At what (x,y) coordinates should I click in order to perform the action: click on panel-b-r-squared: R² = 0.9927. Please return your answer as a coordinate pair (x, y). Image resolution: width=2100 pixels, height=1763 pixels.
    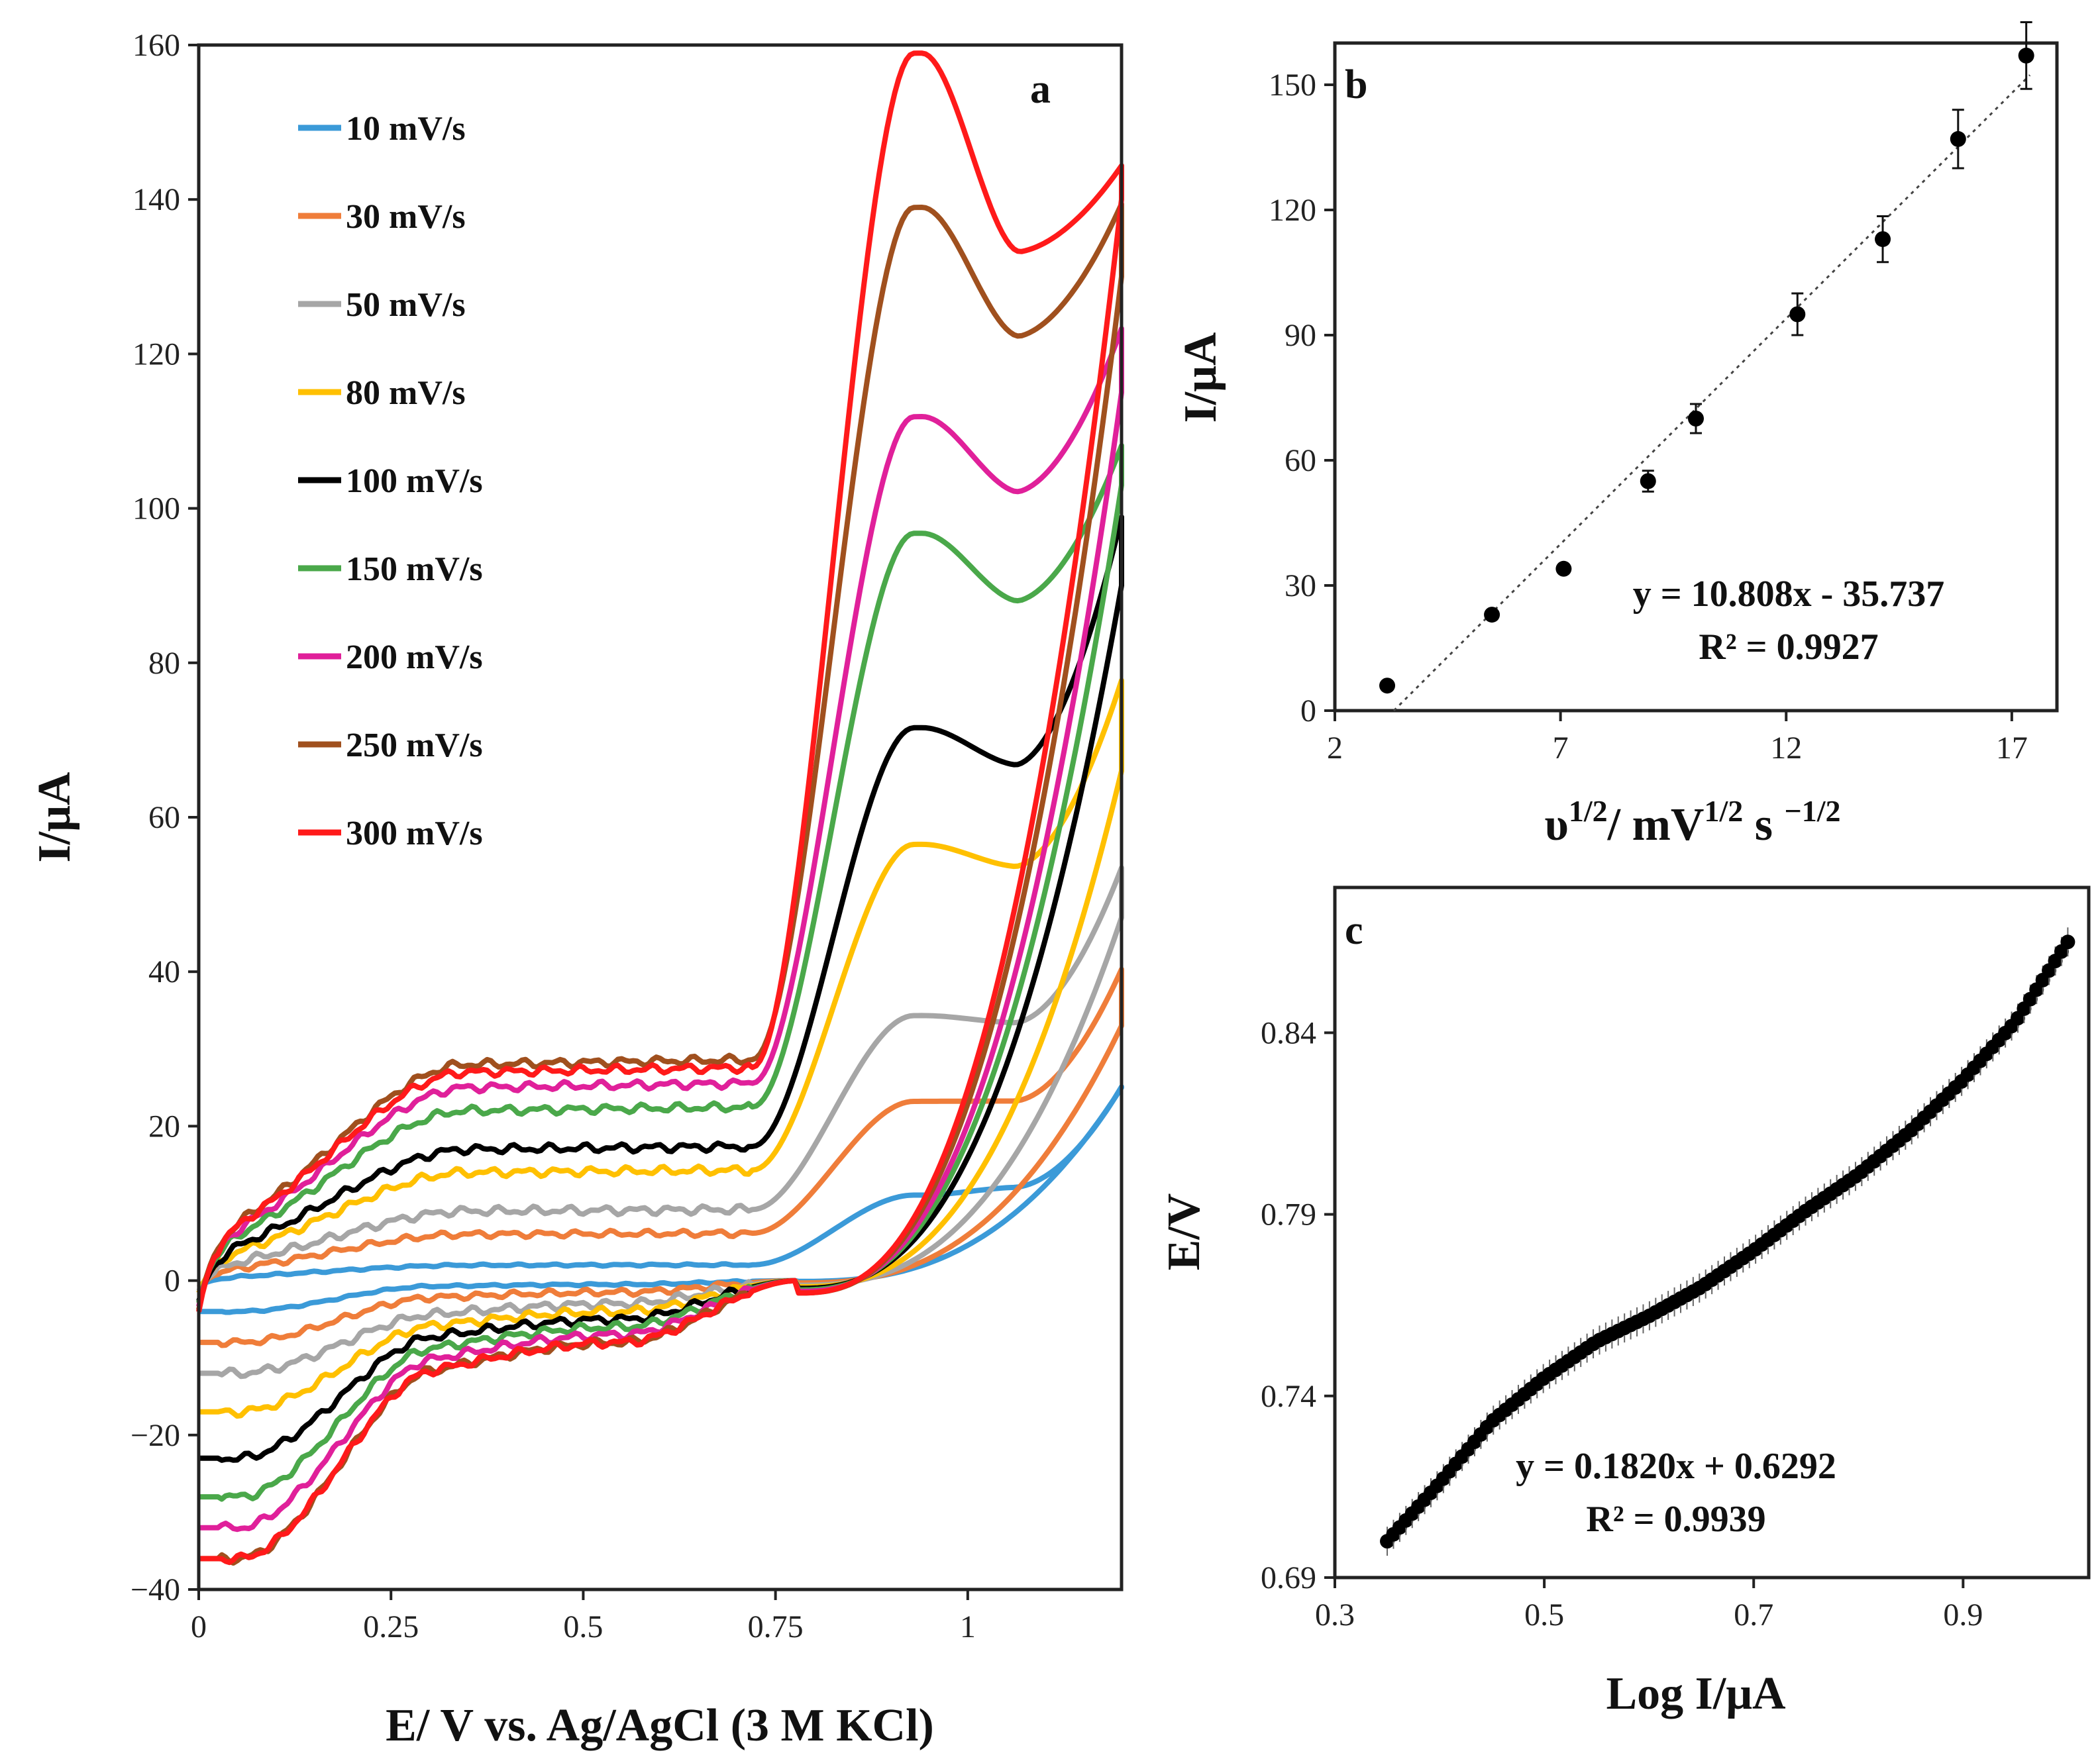
    Looking at the image, I should click on (1788, 647).